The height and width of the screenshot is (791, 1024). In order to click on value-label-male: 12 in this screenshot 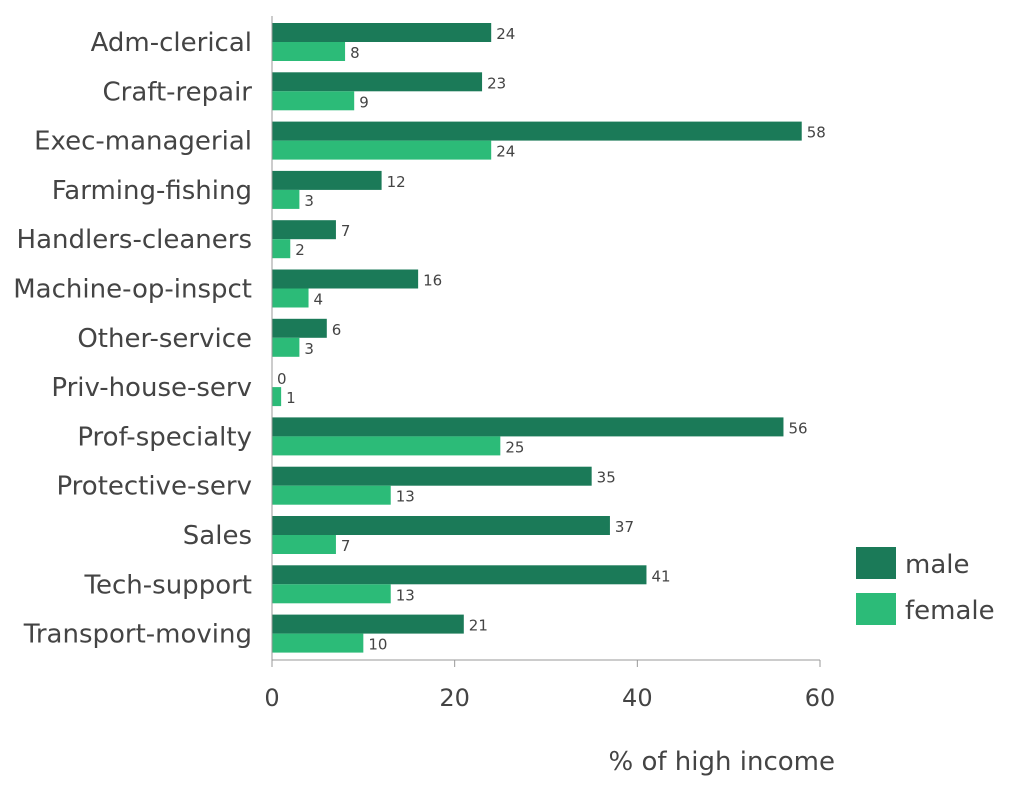, I will do `click(396, 182)`.